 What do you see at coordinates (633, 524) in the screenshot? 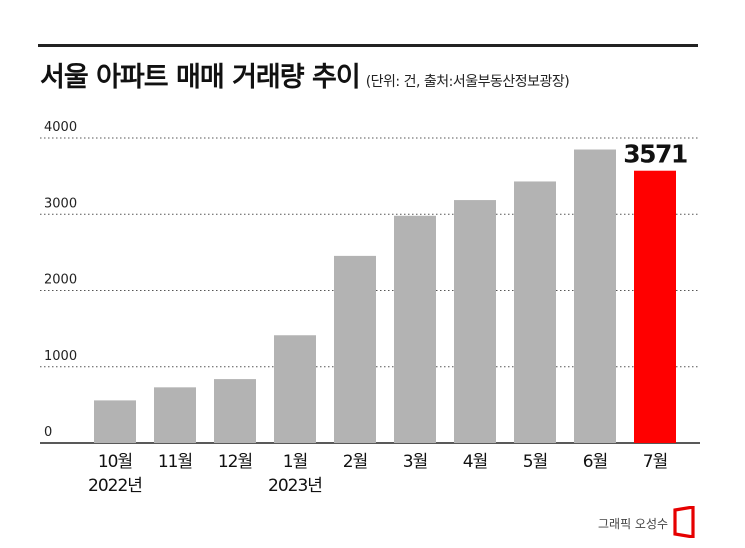
I see `credit-text: 그래픽 오성수` at bounding box center [633, 524].